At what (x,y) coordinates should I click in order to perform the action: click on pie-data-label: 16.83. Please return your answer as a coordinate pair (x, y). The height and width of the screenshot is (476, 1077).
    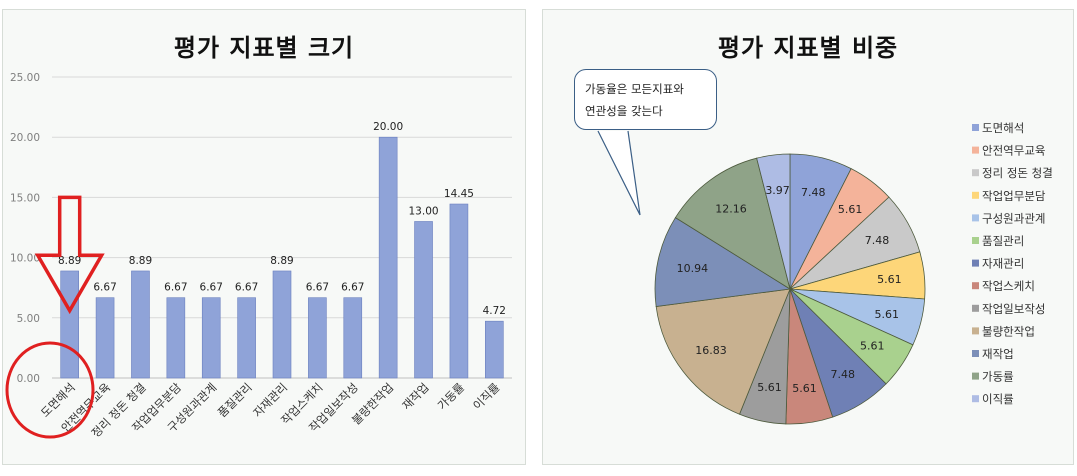
    Looking at the image, I should click on (711, 350).